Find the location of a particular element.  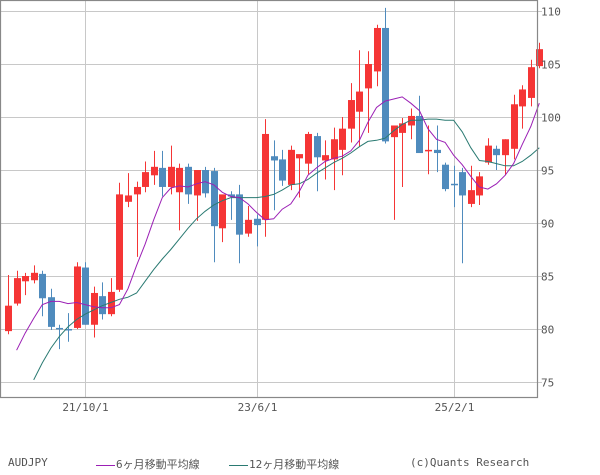

svg-text: 90 is located at coordinates (547, 224).